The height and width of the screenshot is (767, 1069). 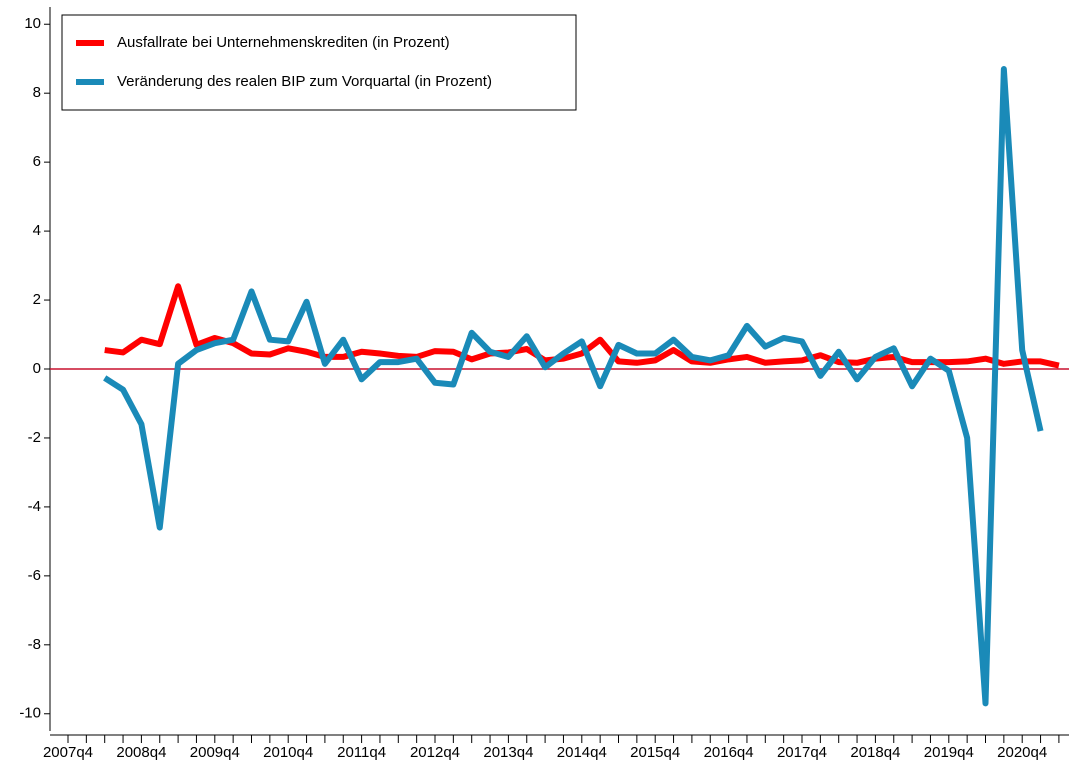 What do you see at coordinates (32, 23) in the screenshot?
I see `y-tick-label: 10` at bounding box center [32, 23].